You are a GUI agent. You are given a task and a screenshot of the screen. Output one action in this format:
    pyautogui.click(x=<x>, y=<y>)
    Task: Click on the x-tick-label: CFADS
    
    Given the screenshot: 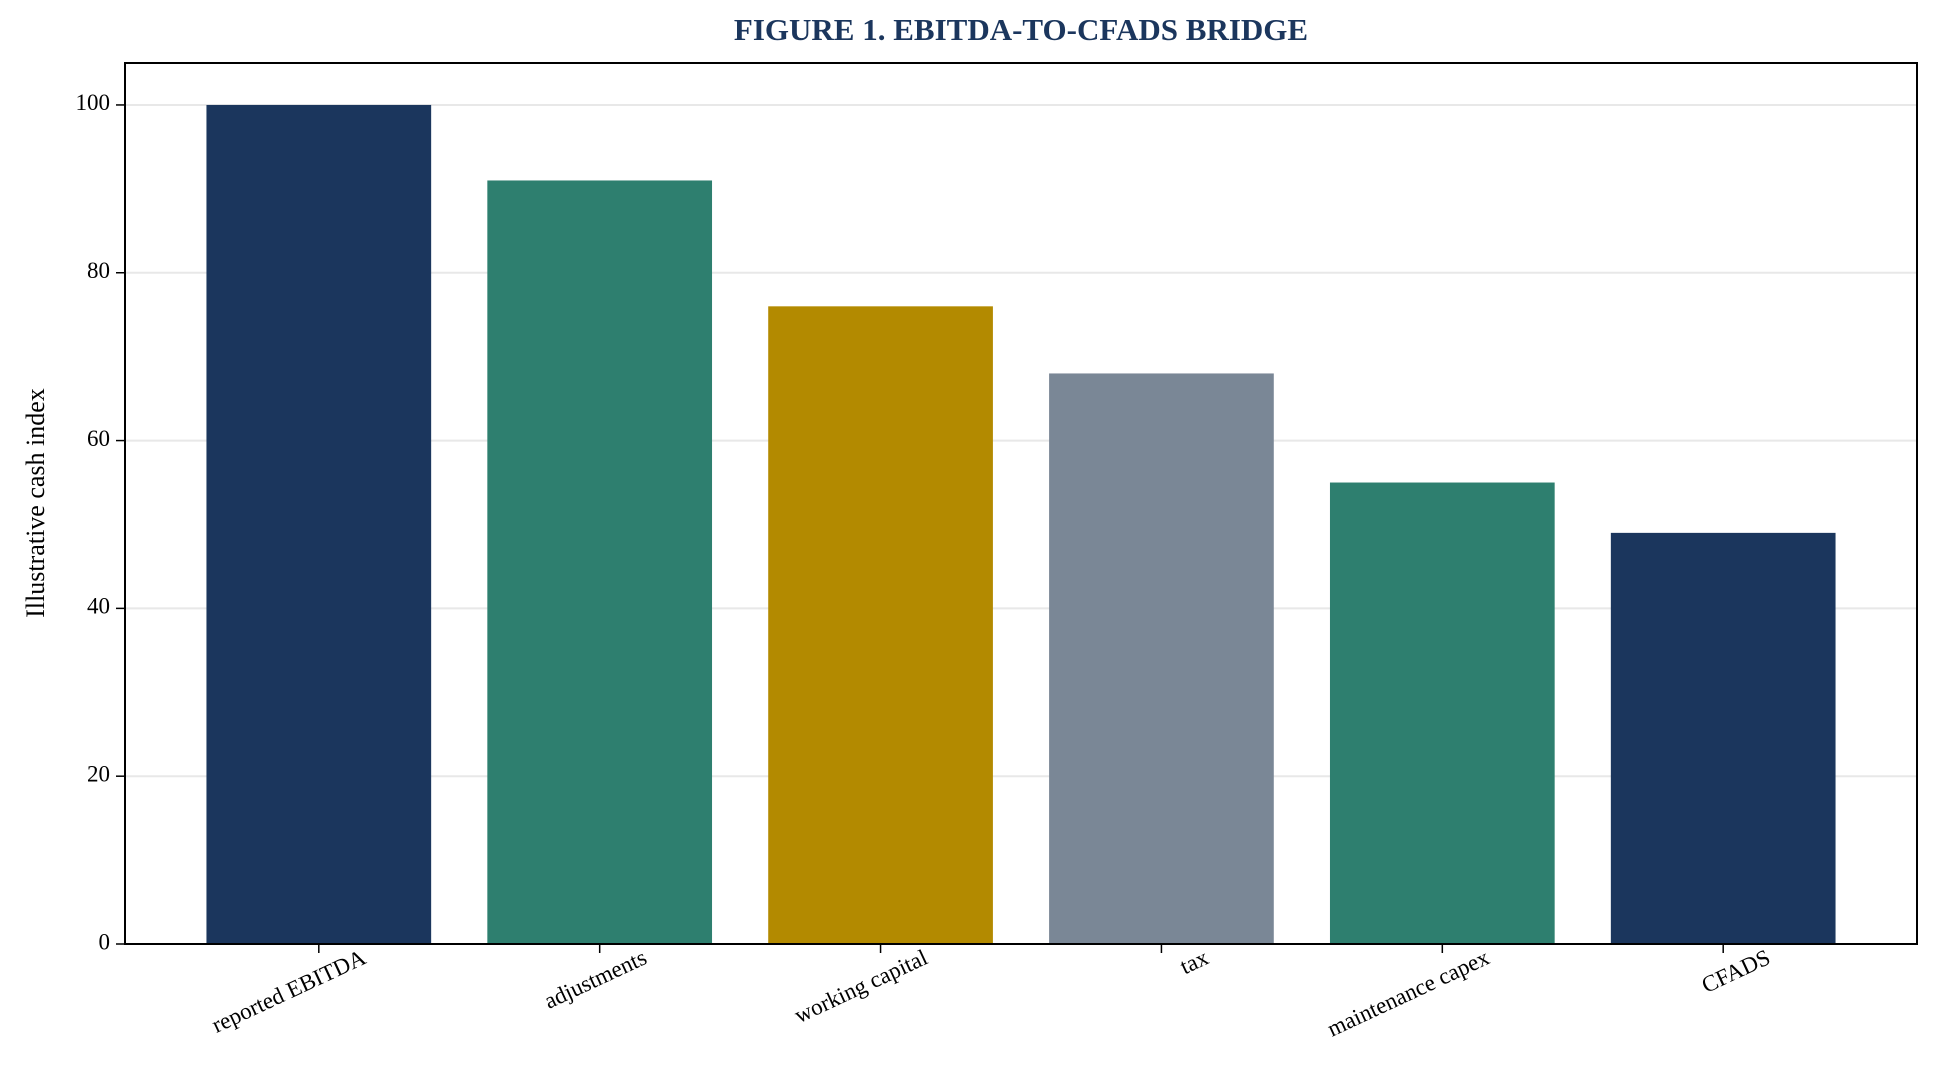 What is the action you would take?
    pyautogui.click(x=1736, y=971)
    